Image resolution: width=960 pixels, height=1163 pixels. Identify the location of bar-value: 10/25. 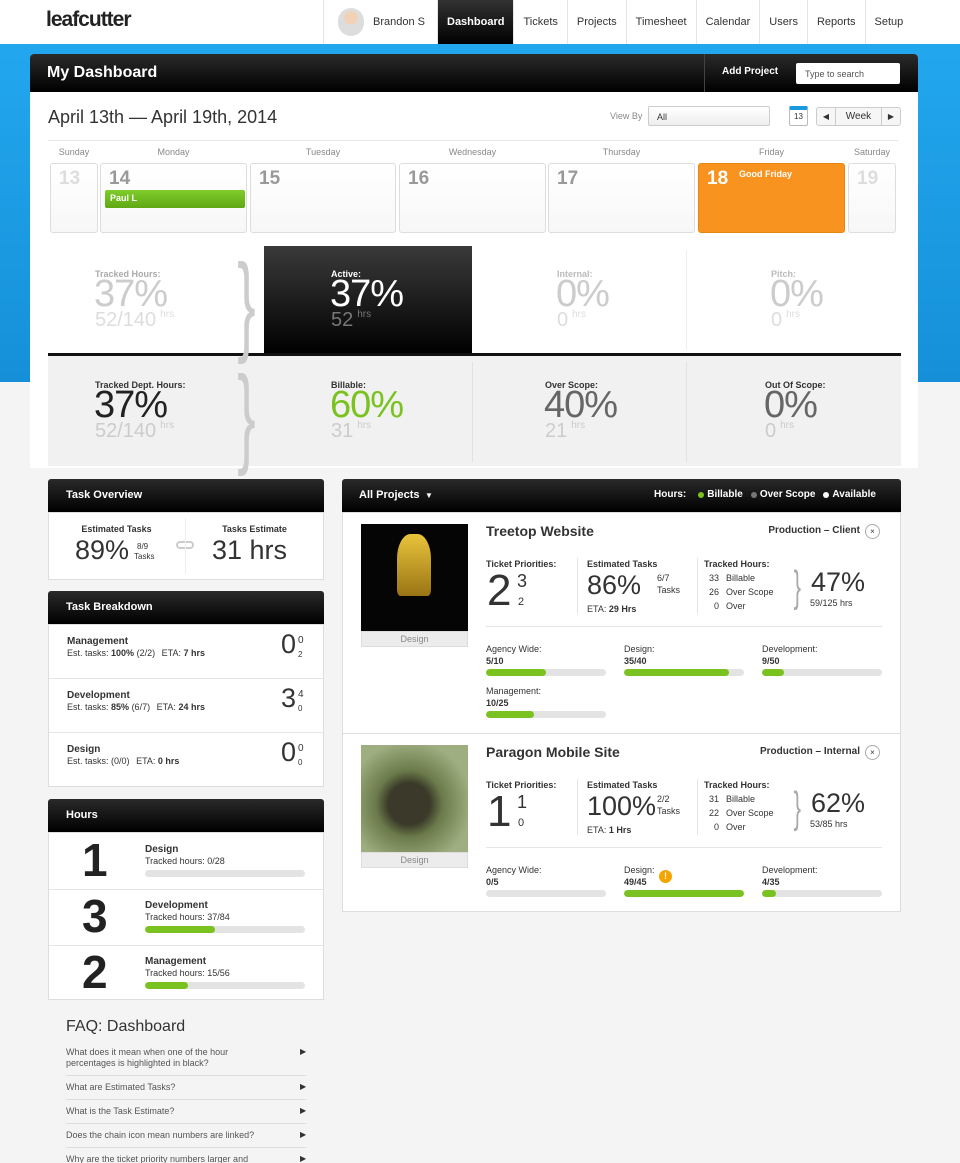
(497, 703).